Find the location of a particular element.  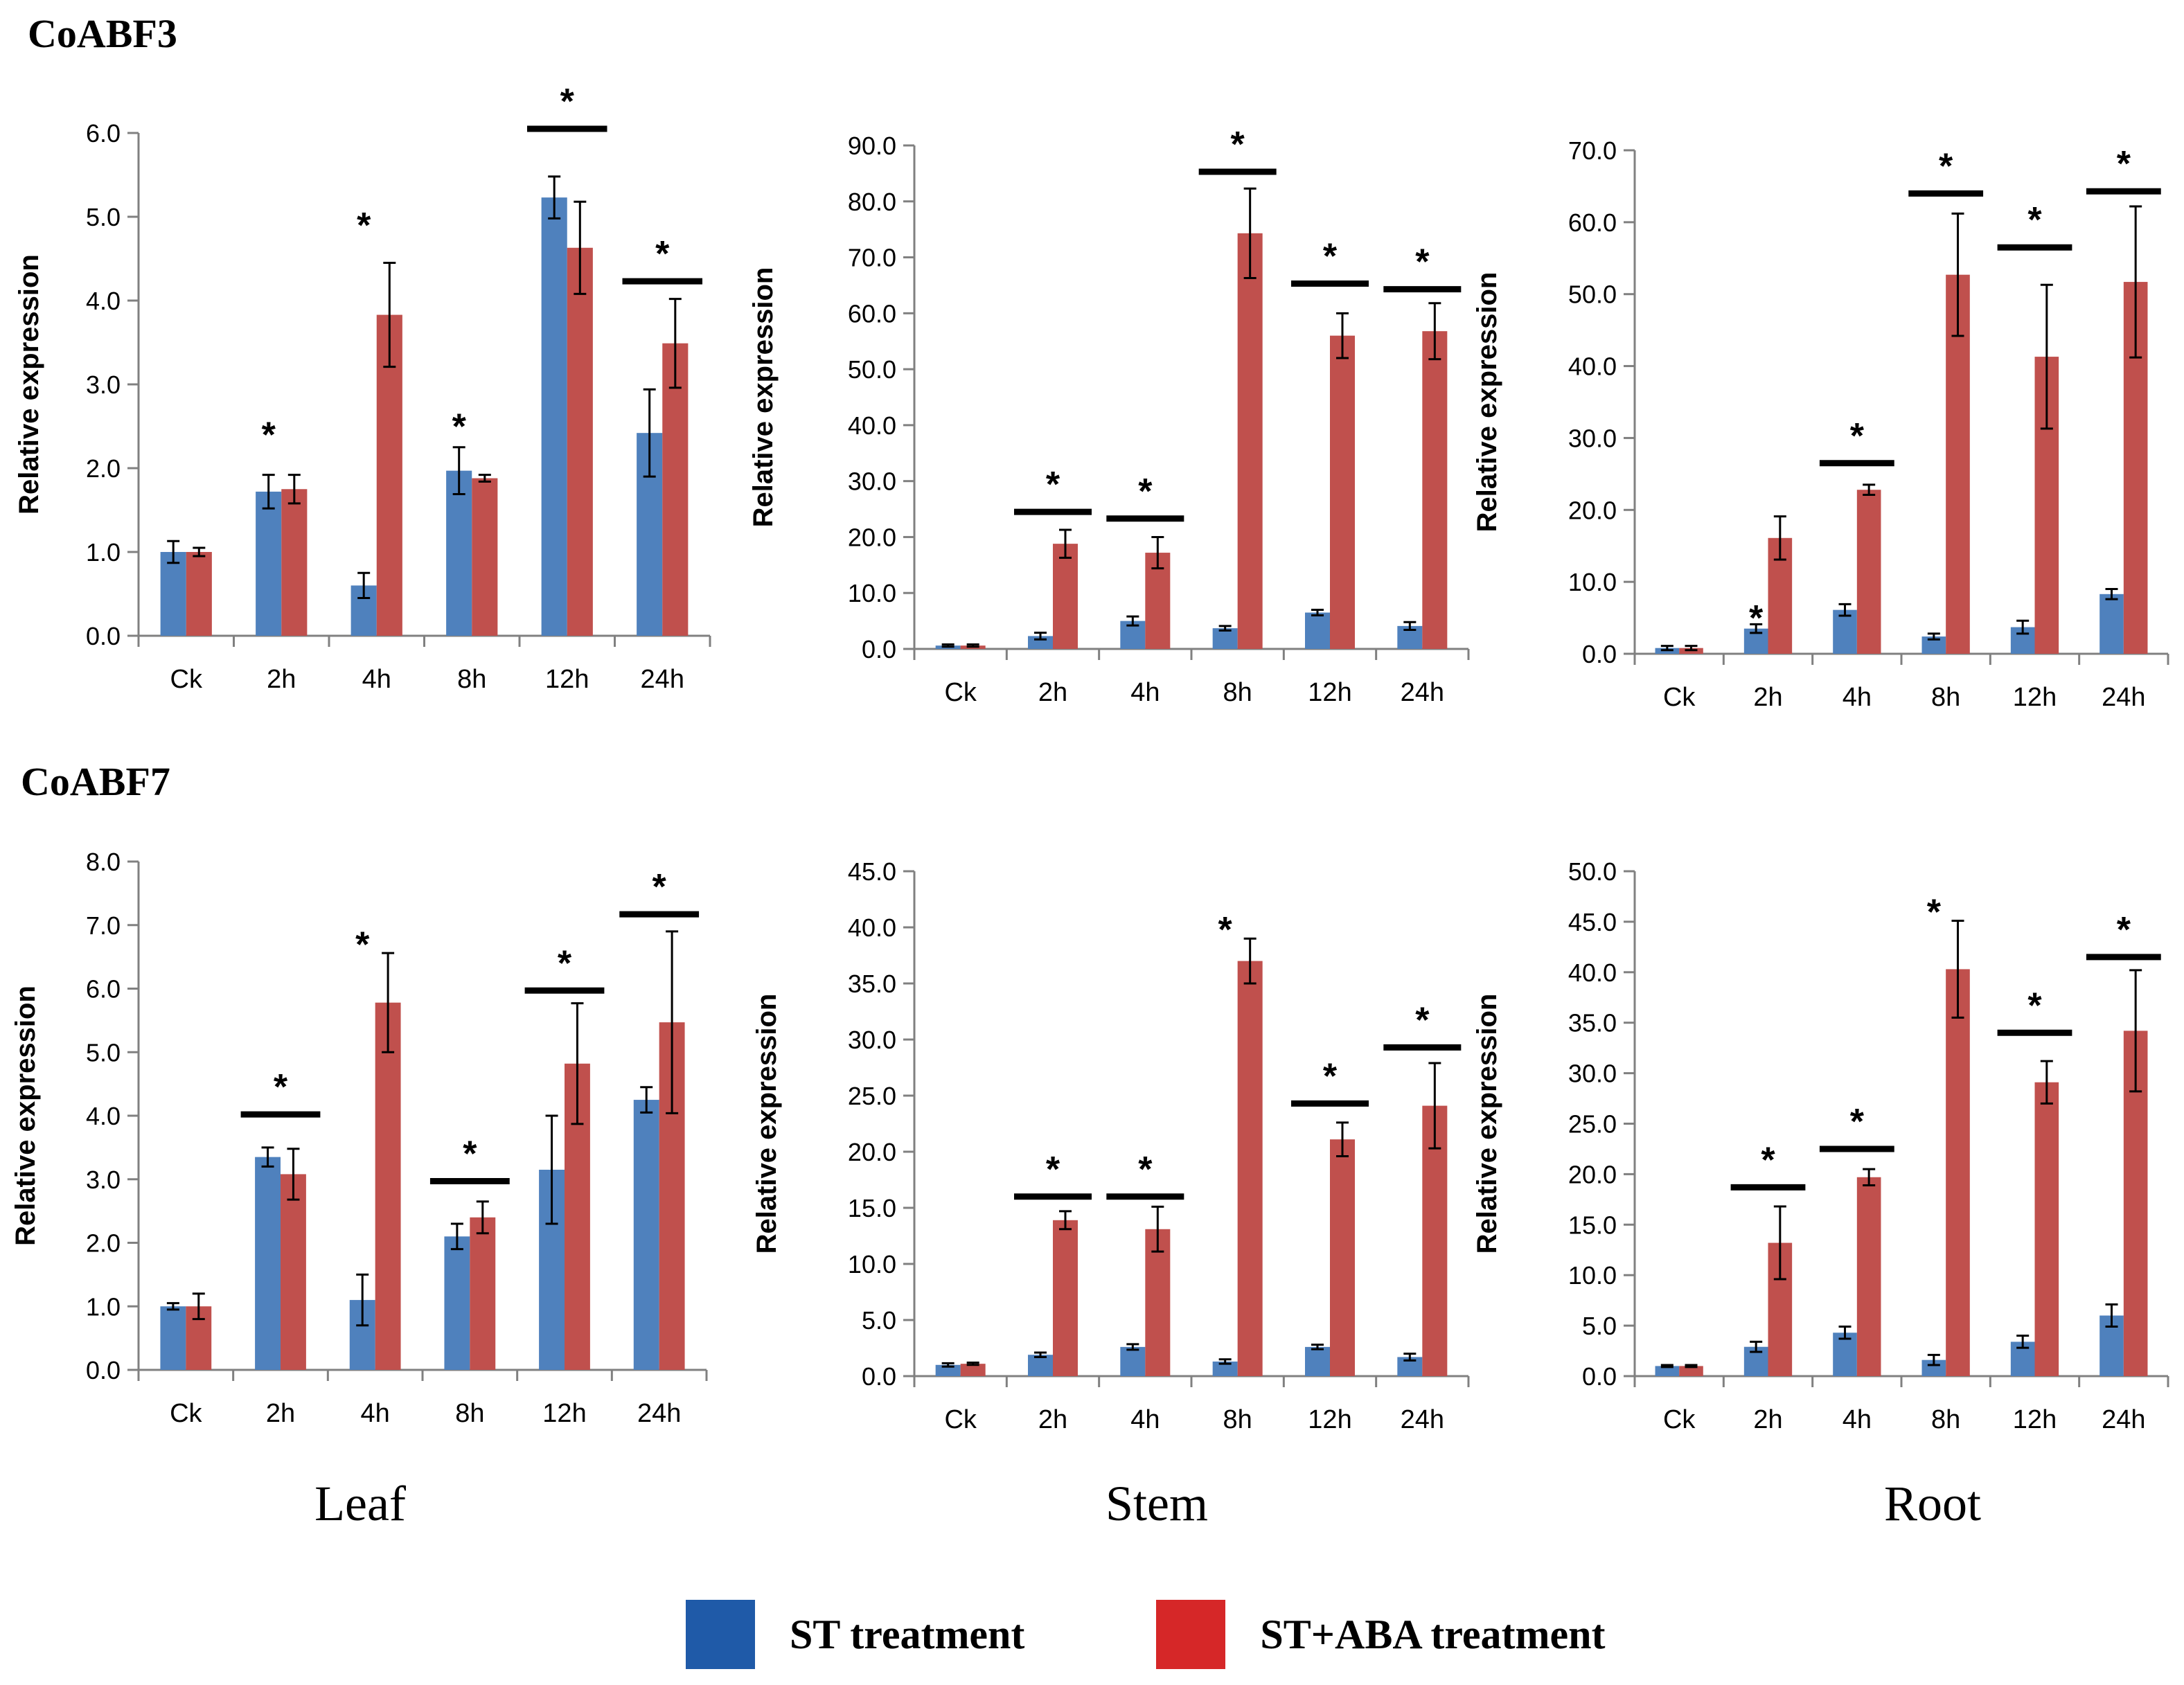

gene-title-coabf7: CoABF7 is located at coordinates (95, 781).